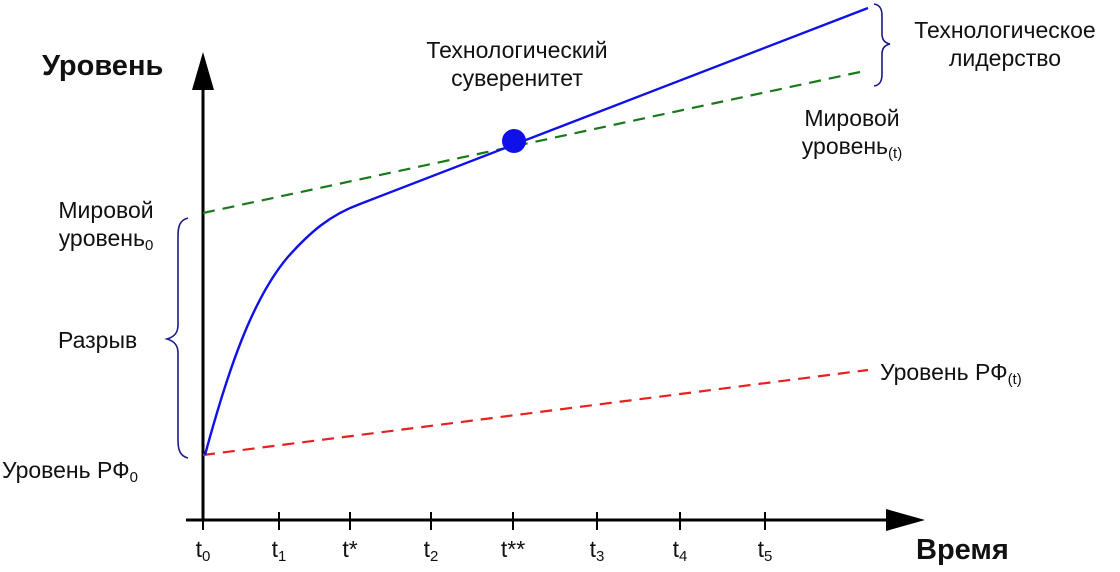  What do you see at coordinates (531, 142) in the screenshot?
I see `world-level-line` at bounding box center [531, 142].